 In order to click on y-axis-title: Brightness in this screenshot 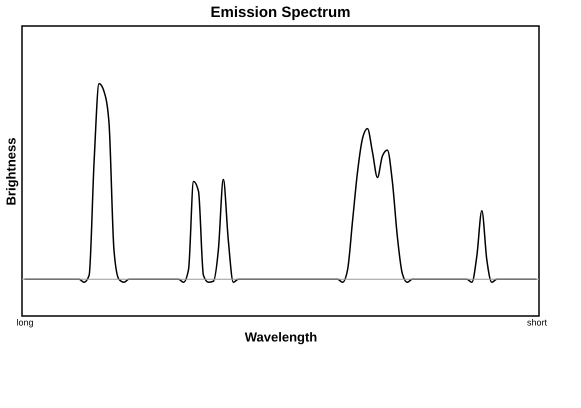, I will do `click(11, 172)`.